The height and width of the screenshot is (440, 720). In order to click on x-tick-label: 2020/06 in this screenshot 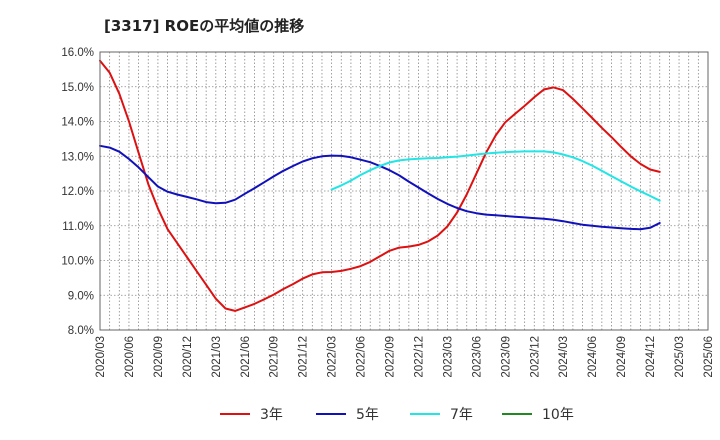, I will do `click(130, 357)`.